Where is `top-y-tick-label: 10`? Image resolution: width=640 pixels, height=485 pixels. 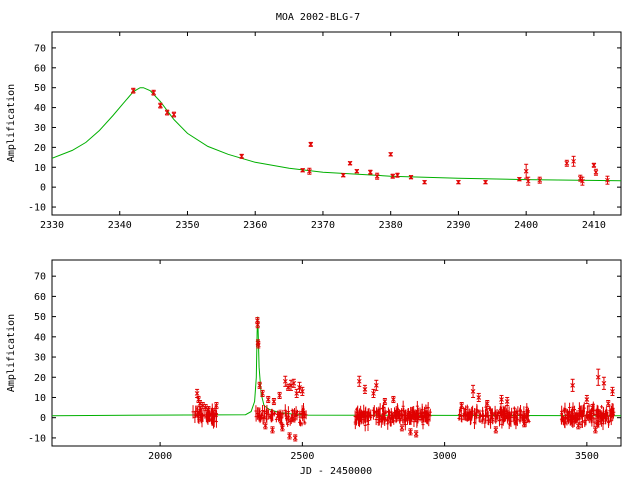
top-y-tick-label: 10 is located at coordinates (40, 168).